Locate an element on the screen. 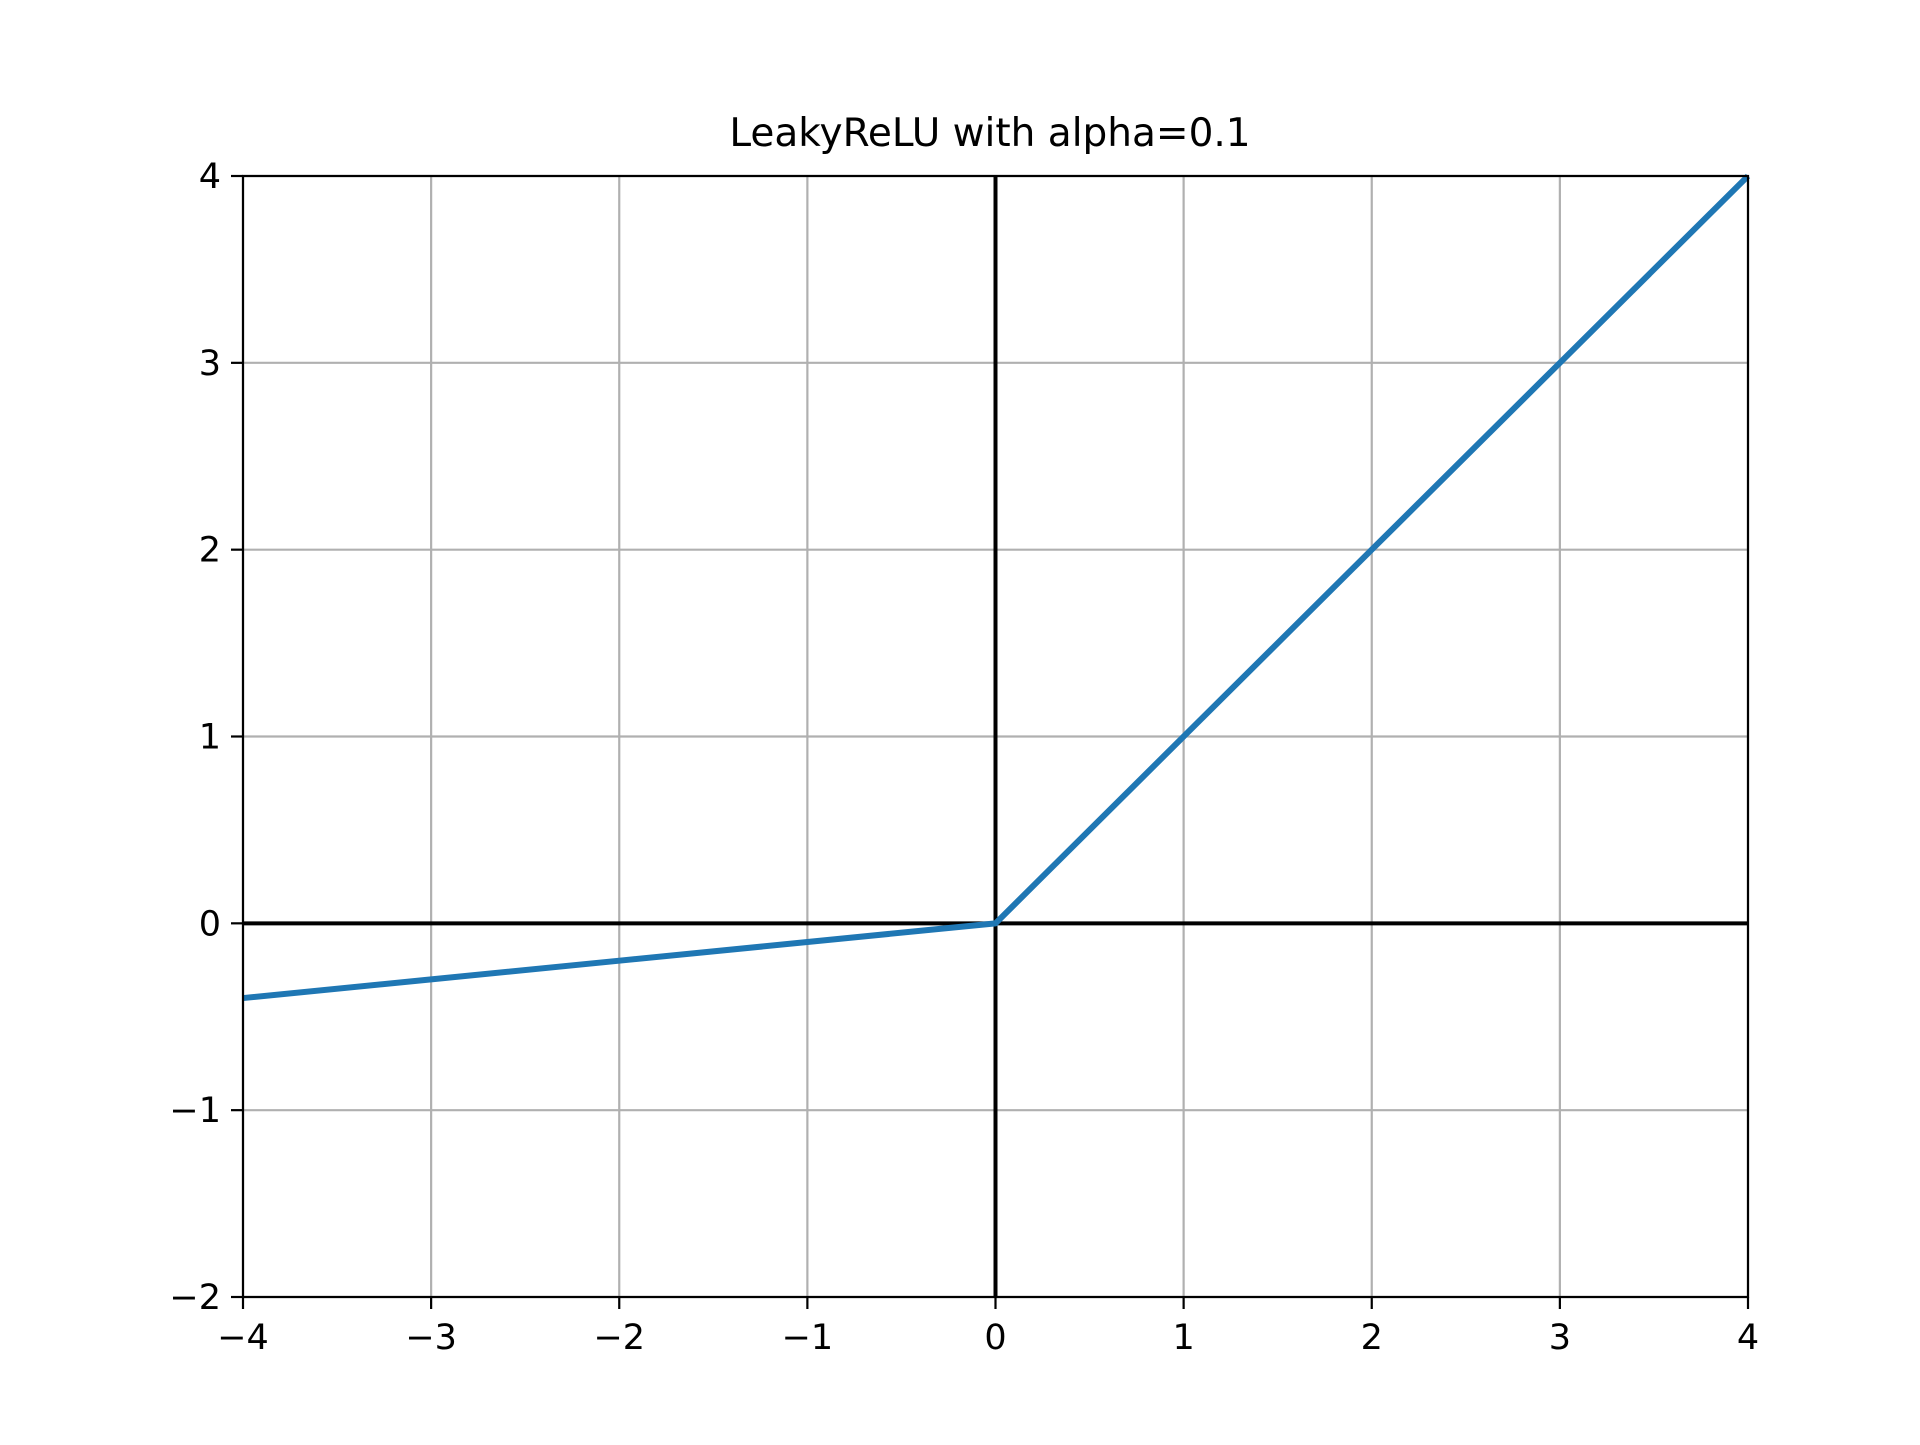 The height and width of the screenshot is (1445, 1920). x-axis-ticks: −4 −3 −2 −1 0 1 2 3 4 is located at coordinates (988, 1327).